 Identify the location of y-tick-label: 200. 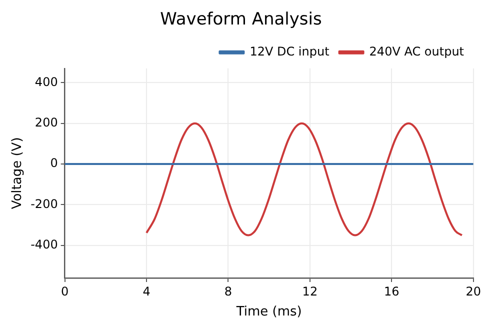
(46, 122).